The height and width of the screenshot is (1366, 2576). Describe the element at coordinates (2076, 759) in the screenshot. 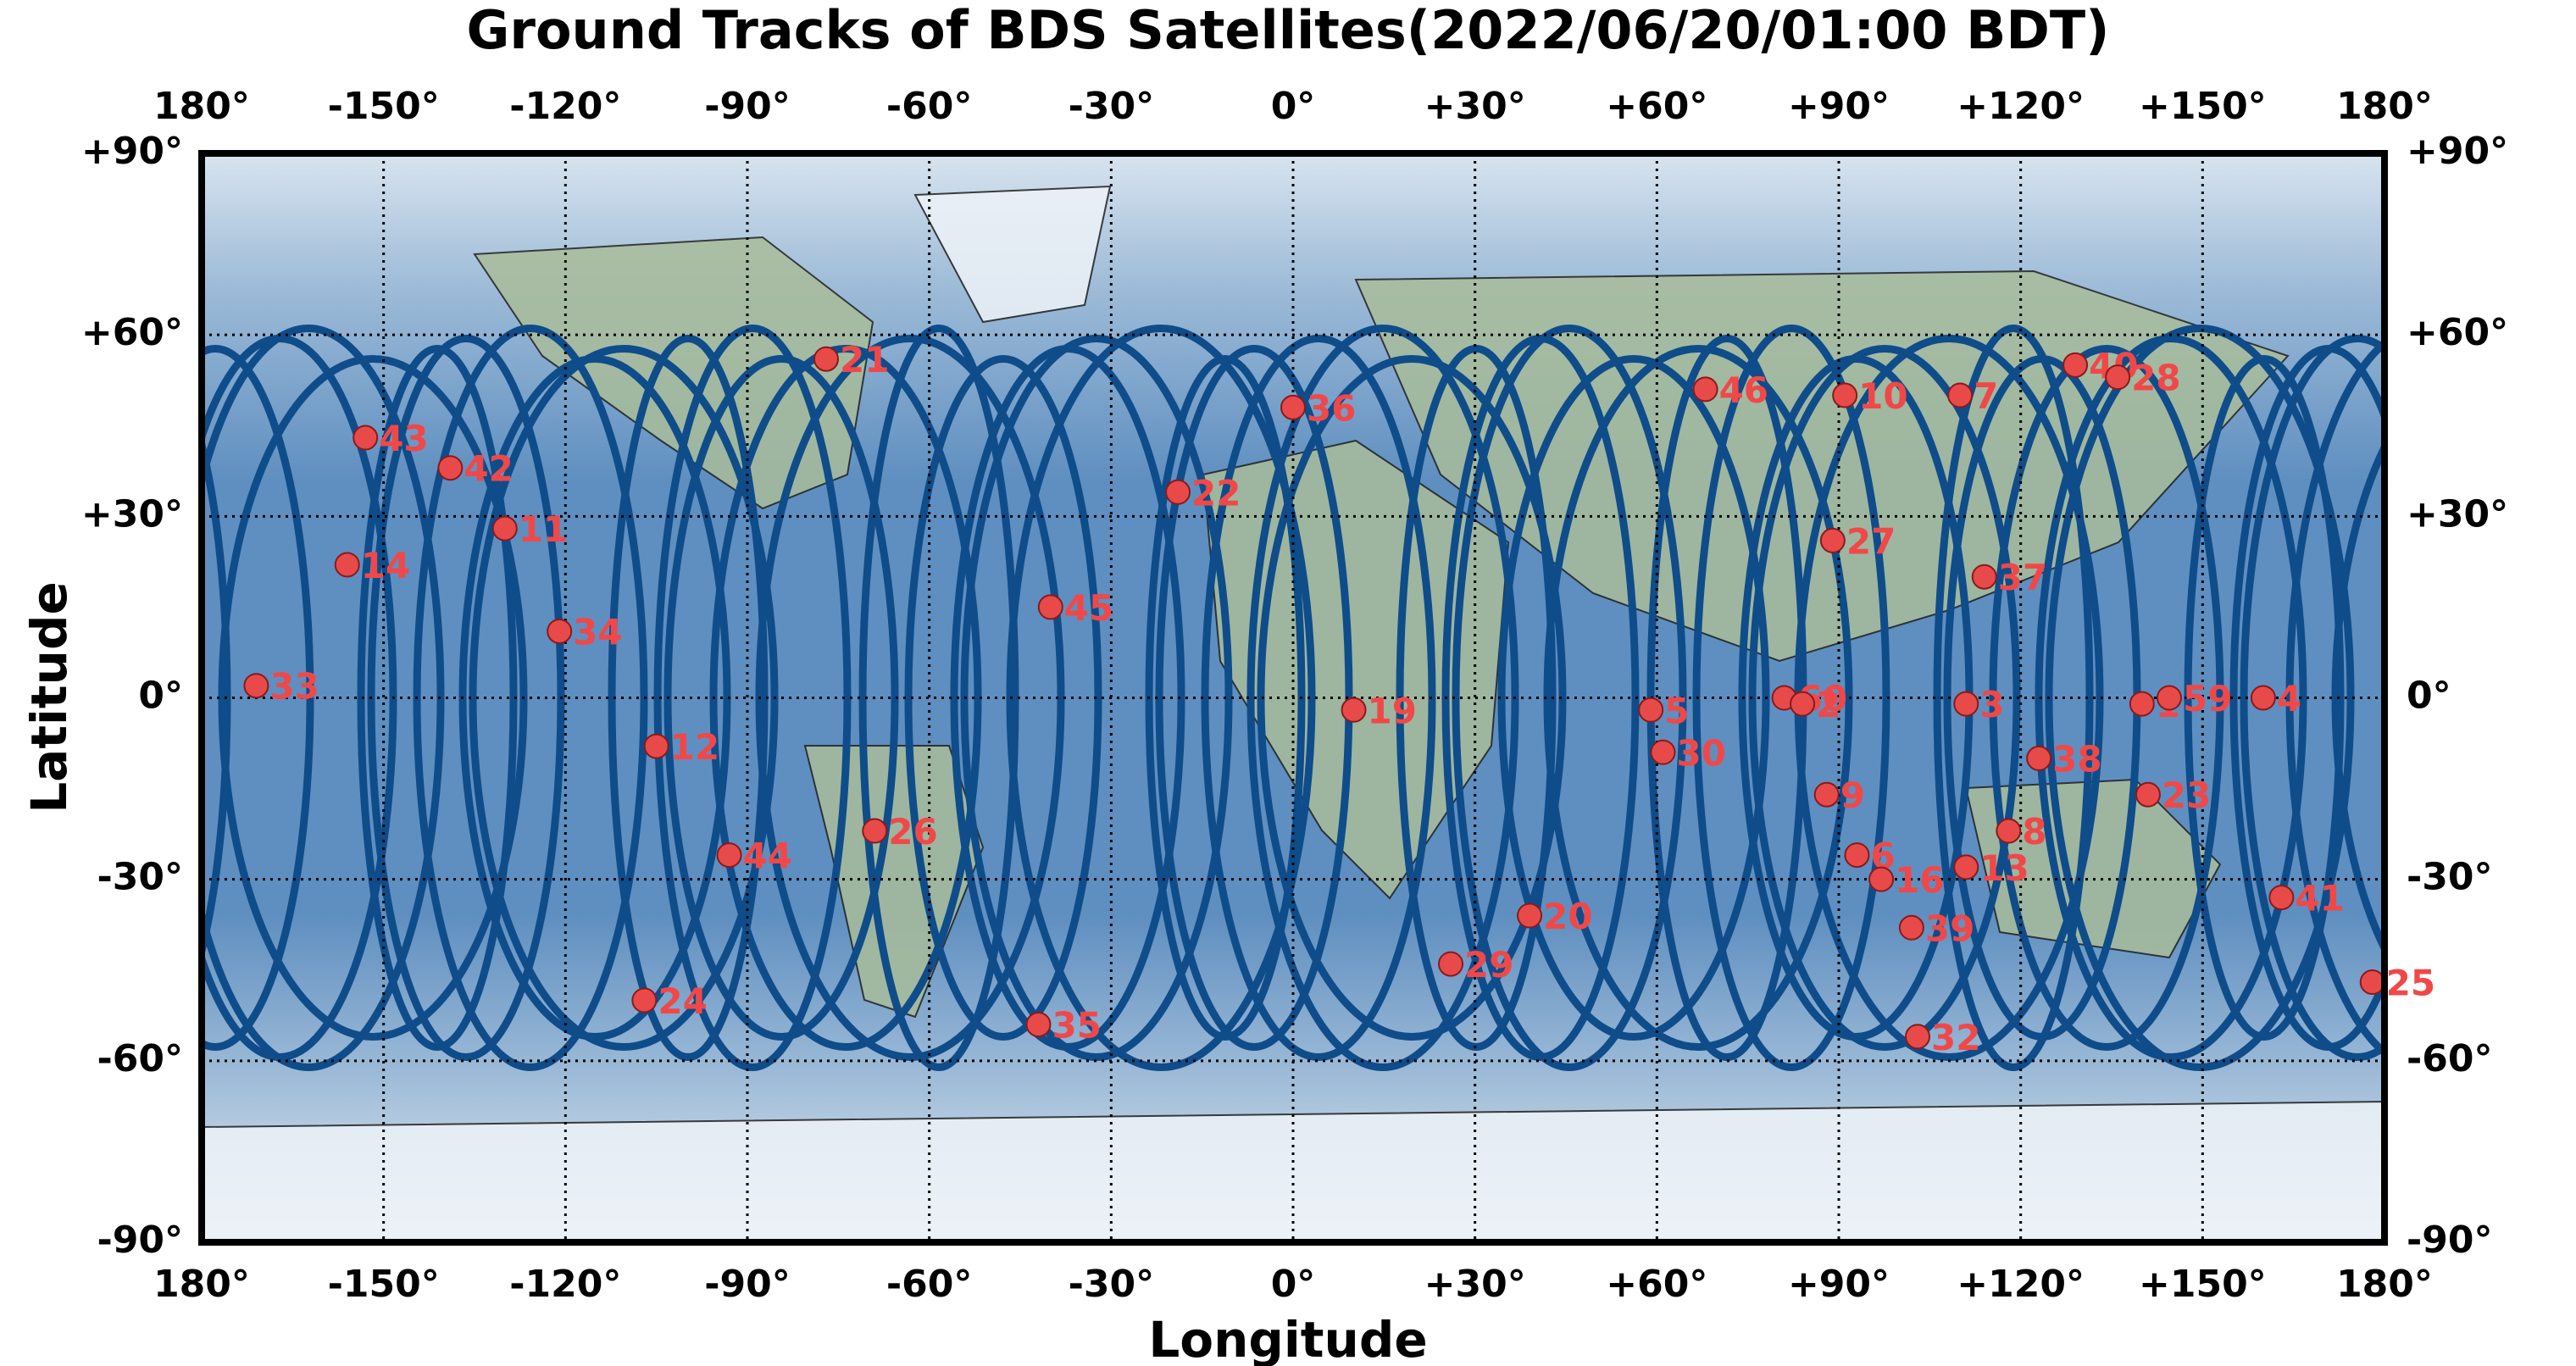

I see `satellite-label: 38` at that location.